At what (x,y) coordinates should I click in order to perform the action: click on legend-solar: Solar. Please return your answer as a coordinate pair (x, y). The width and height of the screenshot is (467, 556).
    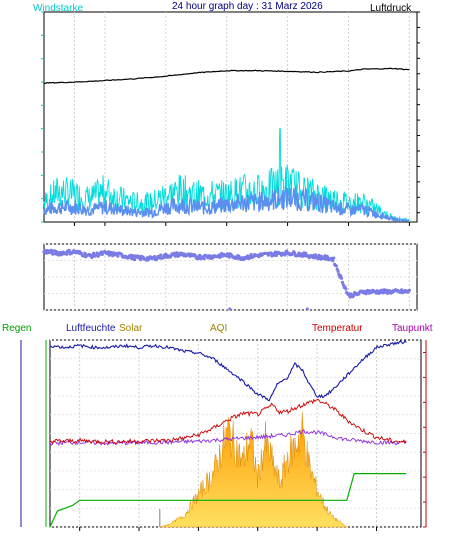
    Looking at the image, I should click on (131, 328).